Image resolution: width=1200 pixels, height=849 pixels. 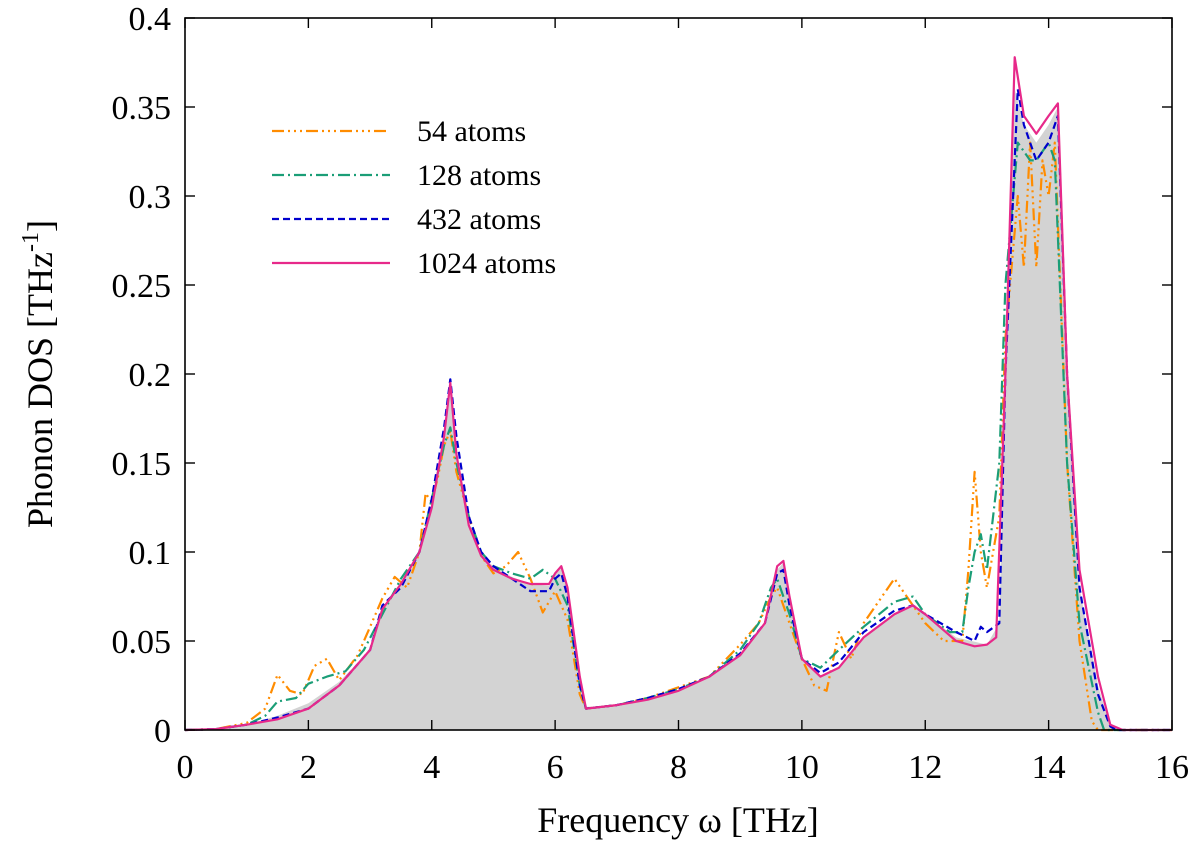 I want to click on x-axis-label: Frequency ω [THz], so click(x=678, y=820).